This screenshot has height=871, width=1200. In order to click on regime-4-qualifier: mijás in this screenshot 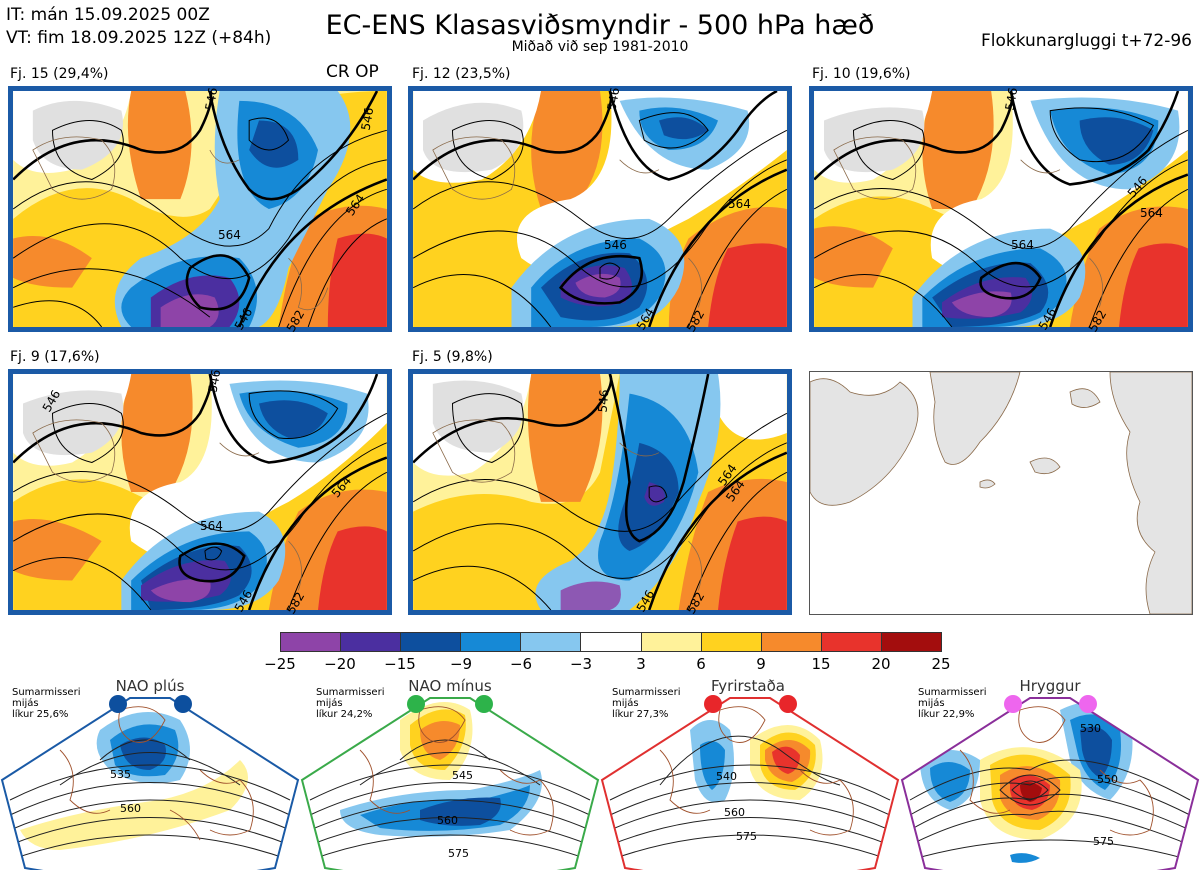, I will do `click(931, 703)`.